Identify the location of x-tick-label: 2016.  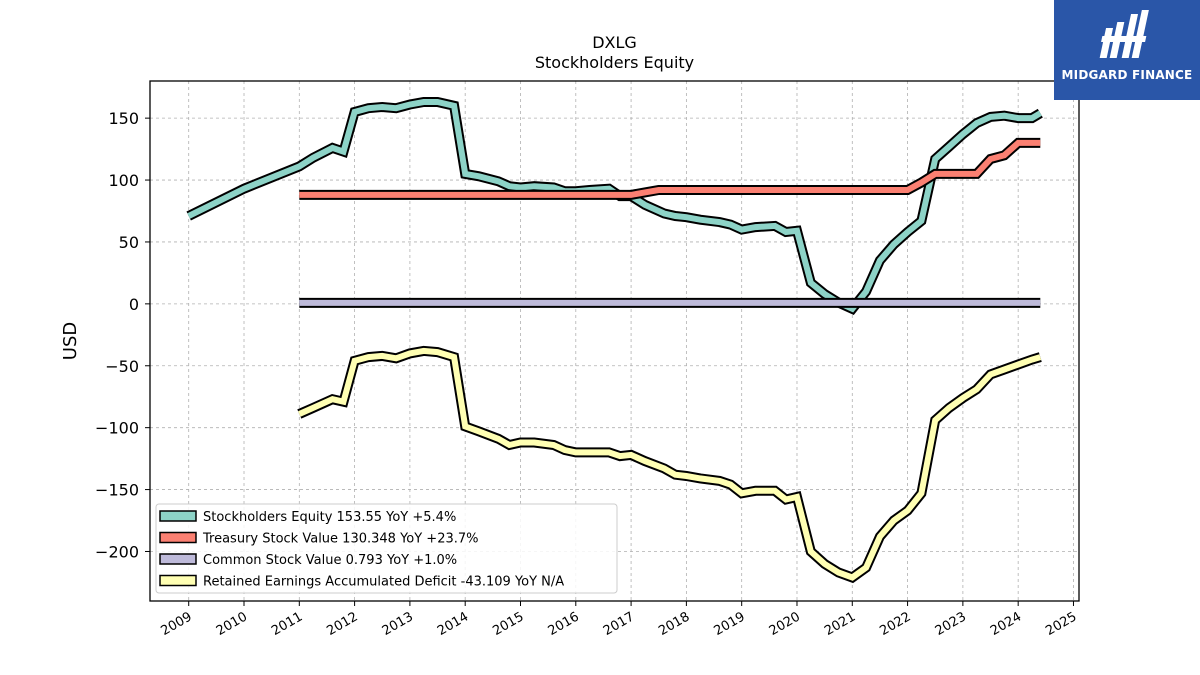
(564, 624).